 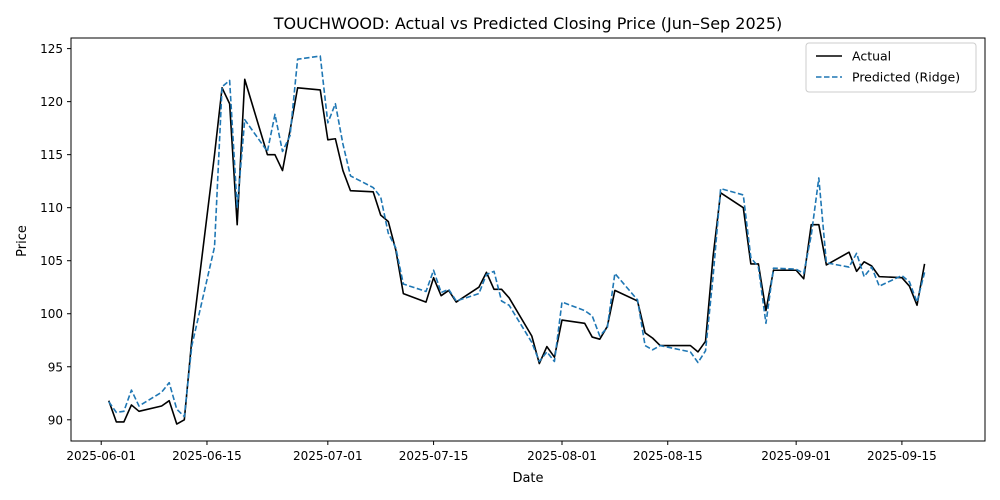 I want to click on x-tick-label: 2025-09-01, so click(x=796, y=456).